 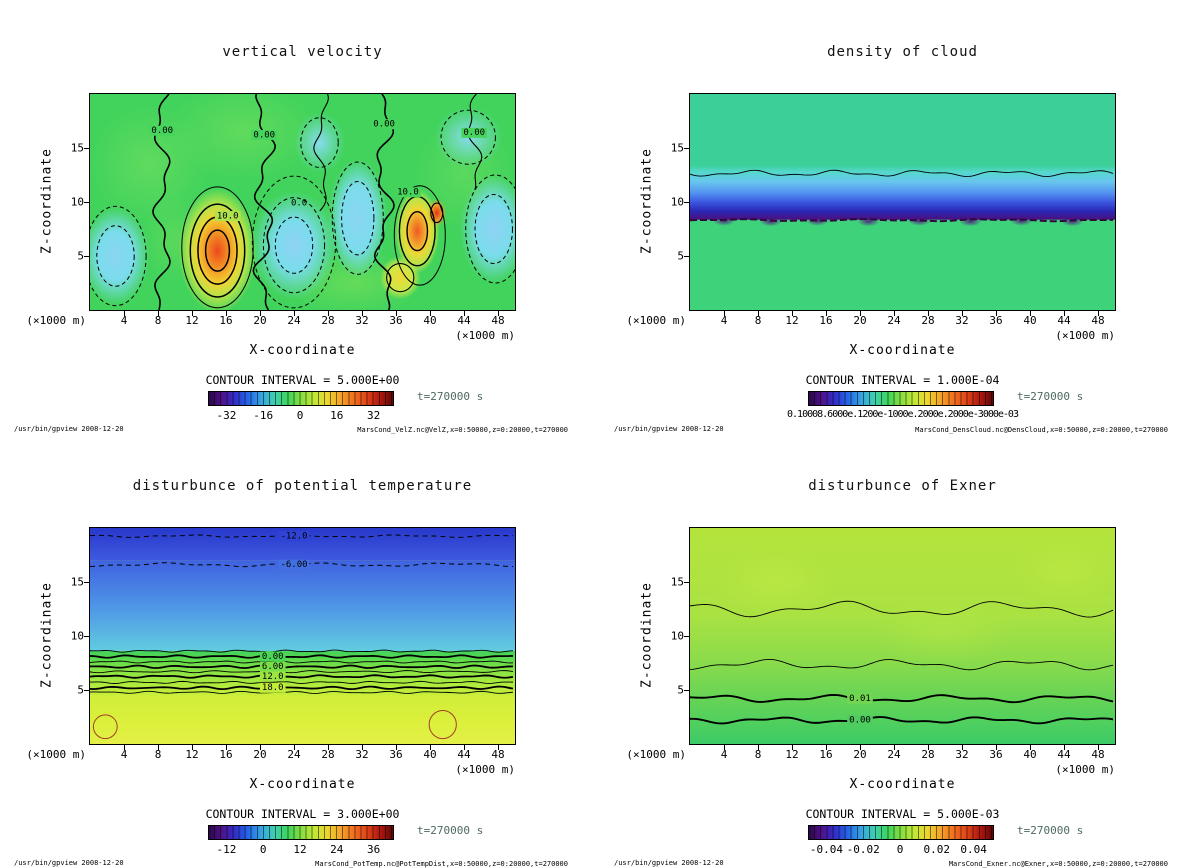 I want to click on y-tick-label: 10, so click(x=677, y=202).